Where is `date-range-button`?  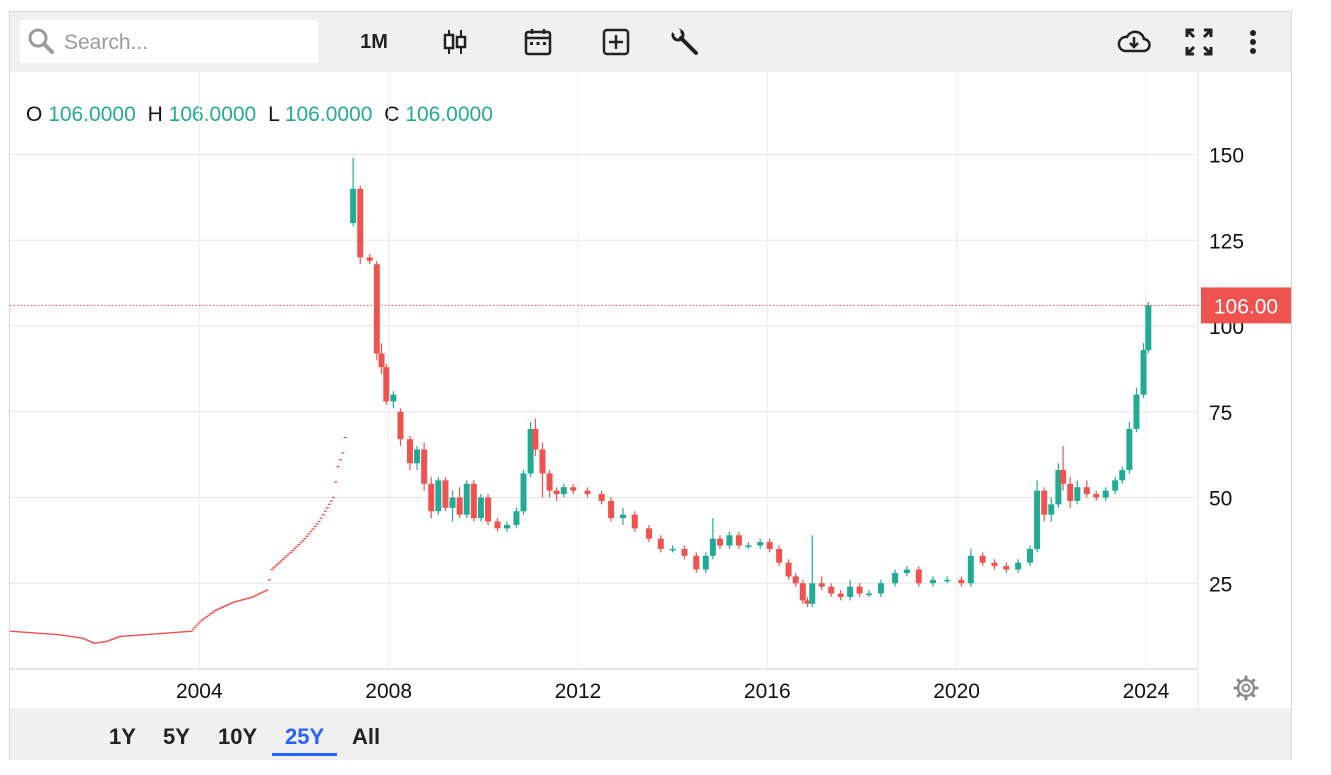
date-range-button is located at coordinates (538, 42).